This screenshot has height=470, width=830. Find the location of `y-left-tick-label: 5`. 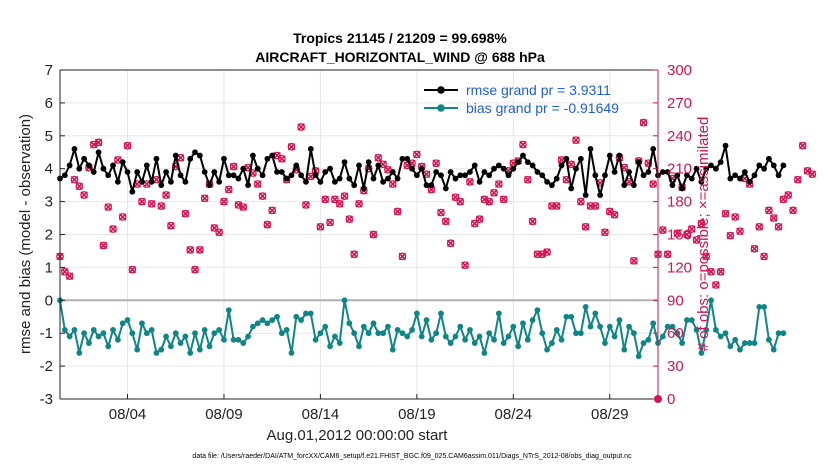

y-left-tick-label: 5 is located at coordinates (49, 136).